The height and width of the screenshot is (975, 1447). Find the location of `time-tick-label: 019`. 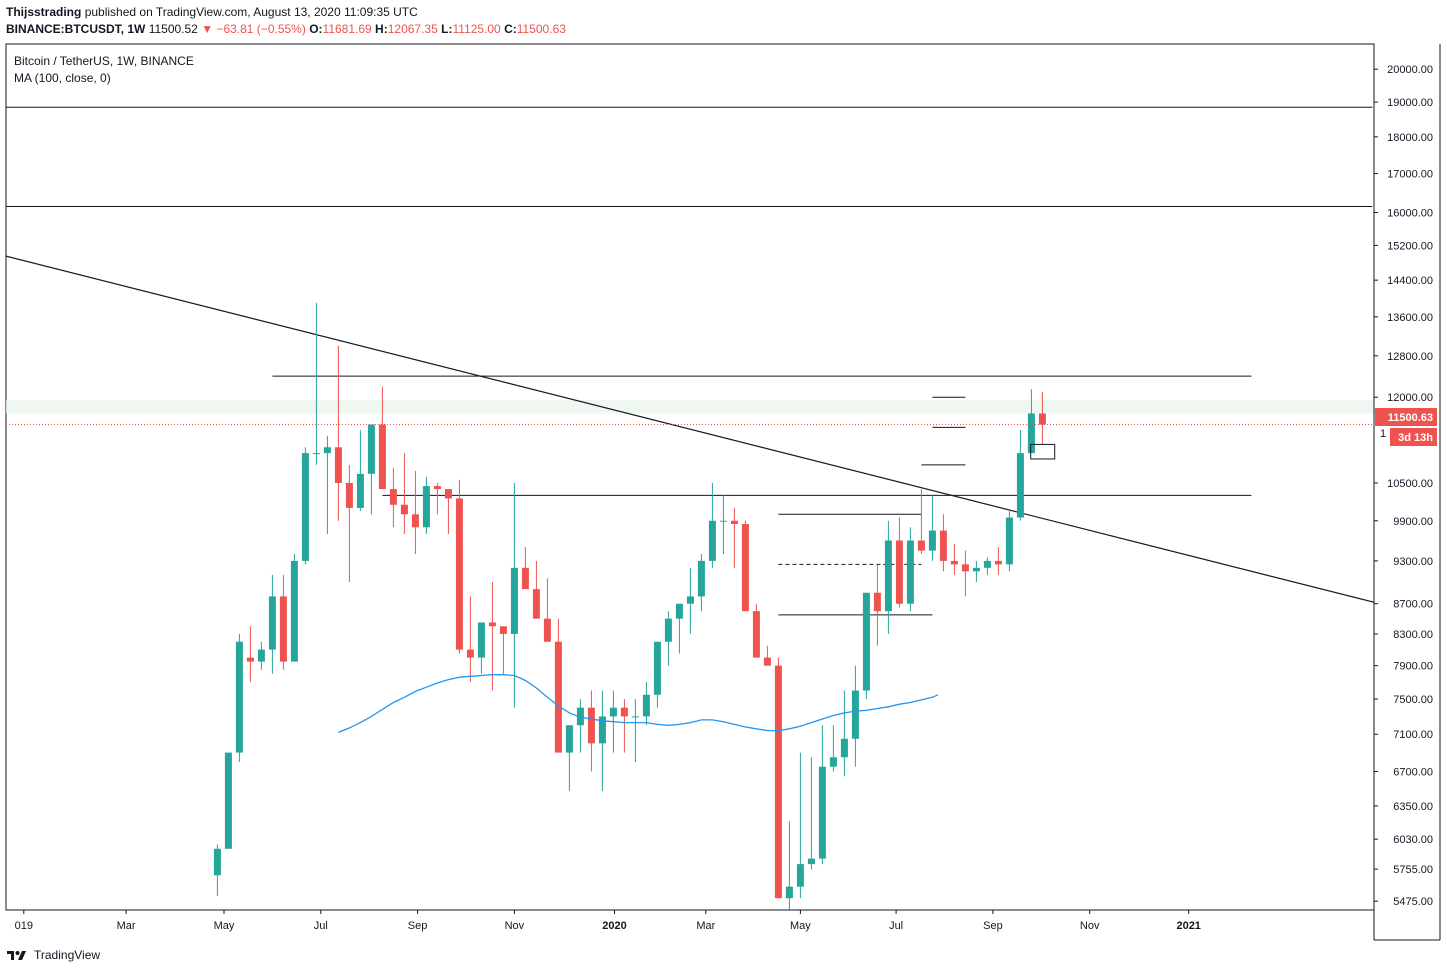

time-tick-label: 019 is located at coordinates (24, 926).